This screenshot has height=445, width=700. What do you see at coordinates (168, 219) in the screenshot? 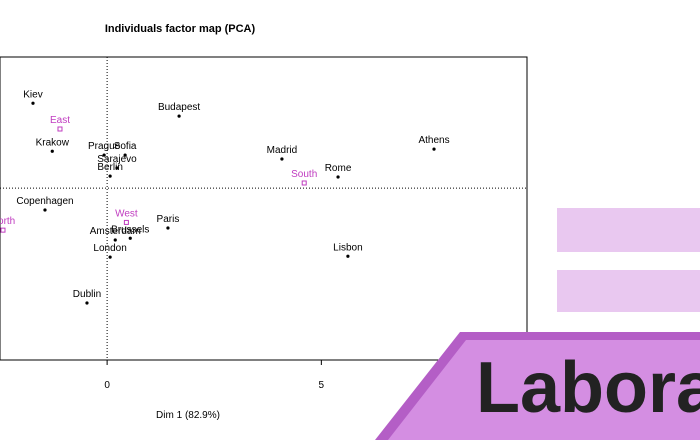
I see `point-label: Paris` at bounding box center [168, 219].